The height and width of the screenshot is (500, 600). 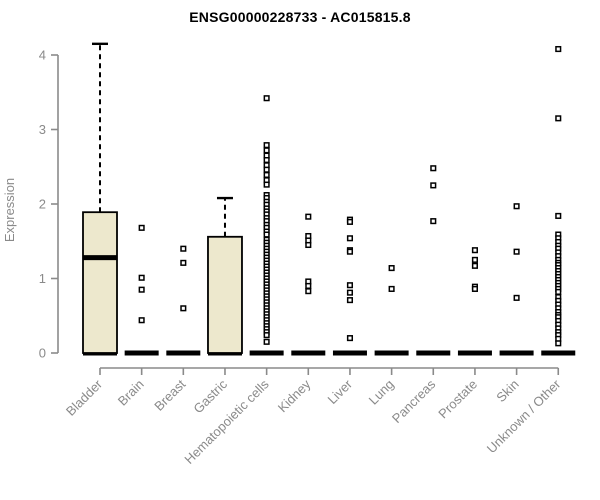 What do you see at coordinates (474, 353) in the screenshot?
I see `zero-median-bar-prostate` at bounding box center [474, 353].